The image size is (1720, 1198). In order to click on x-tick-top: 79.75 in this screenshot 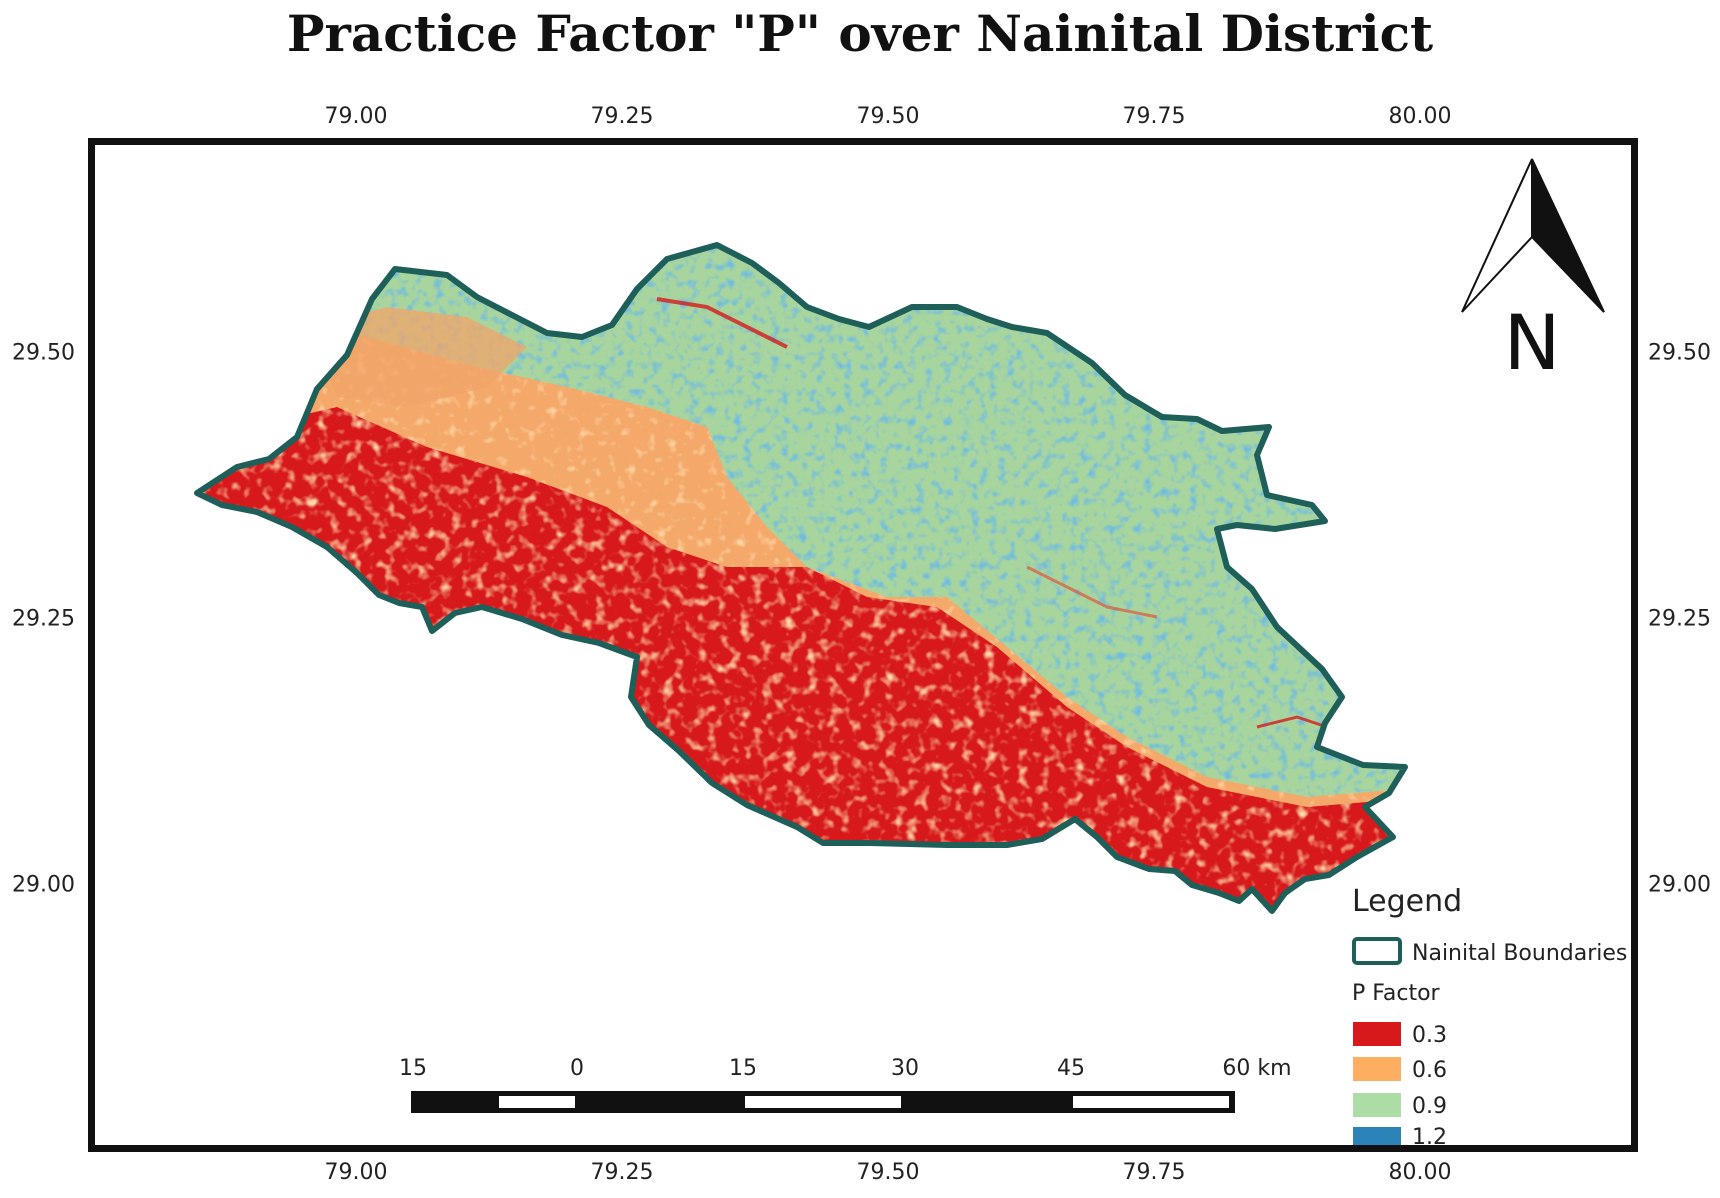, I will do `click(1154, 116)`.